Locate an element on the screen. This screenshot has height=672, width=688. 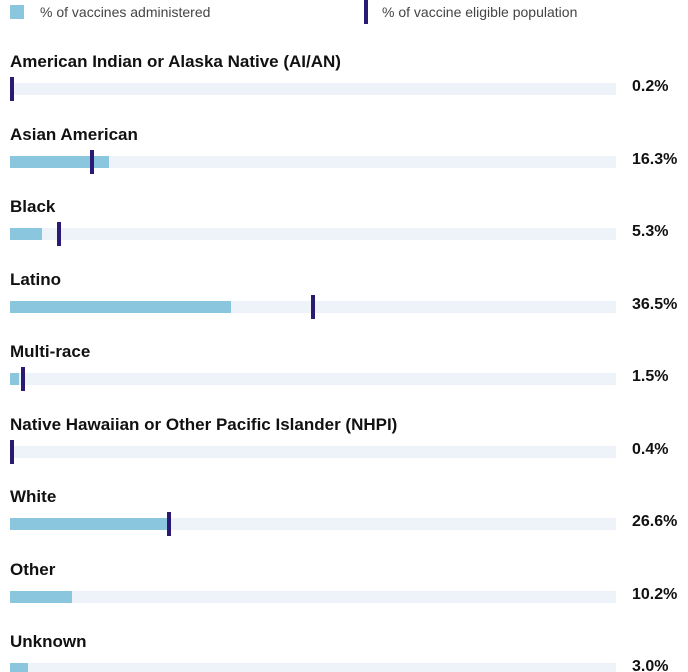
category-label: Black is located at coordinates (33, 206).